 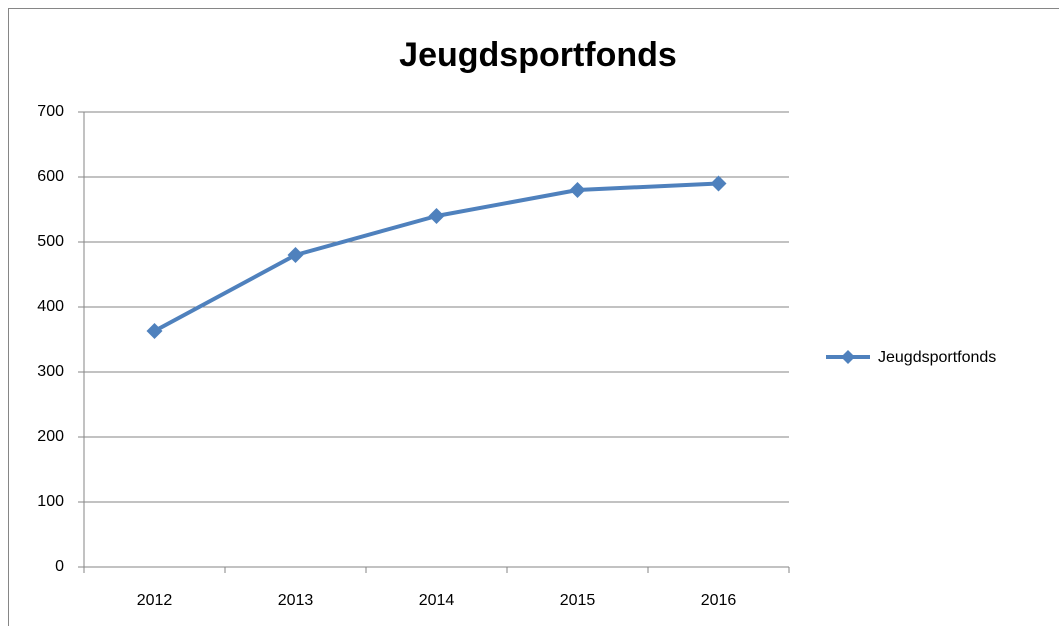 What do you see at coordinates (59, 566) in the screenshot?
I see `y-tick-label: 0` at bounding box center [59, 566].